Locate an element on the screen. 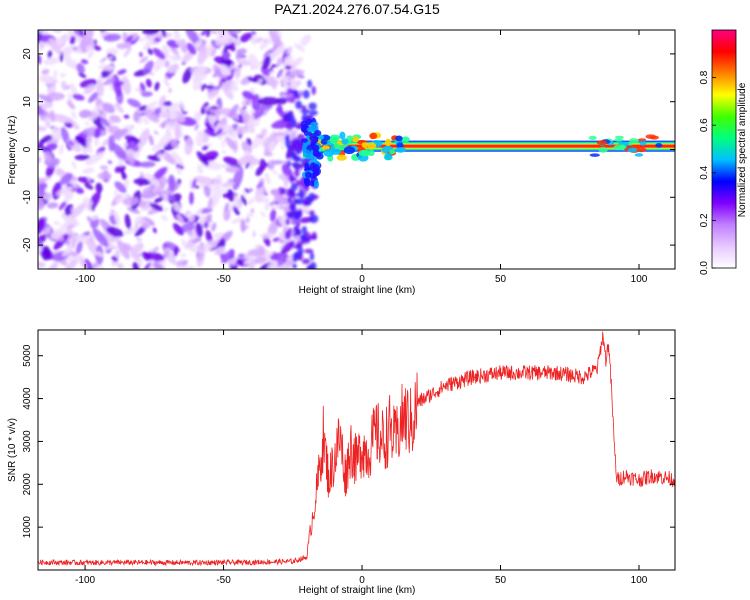  figure-title: PAZ1.2024.276.07.54.G15 is located at coordinates (357, 9).